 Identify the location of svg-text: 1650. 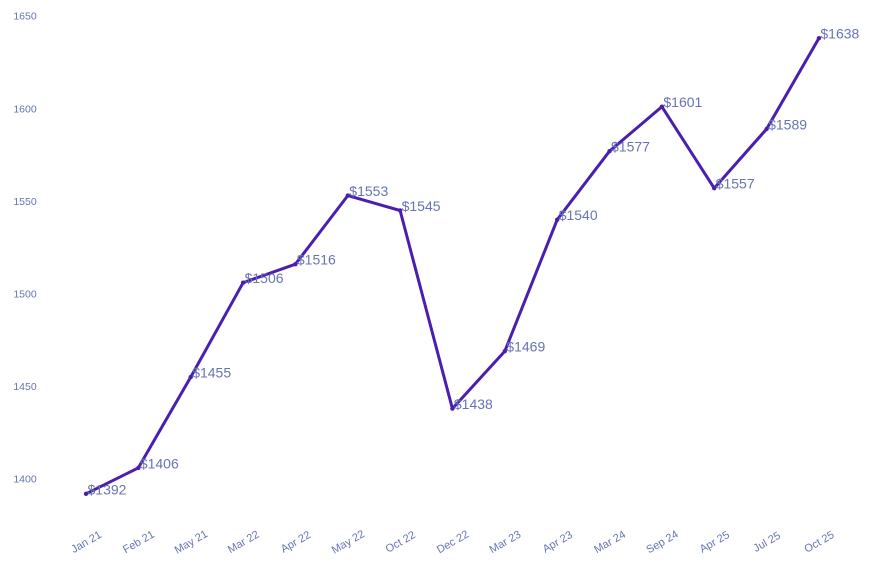
(25, 17).